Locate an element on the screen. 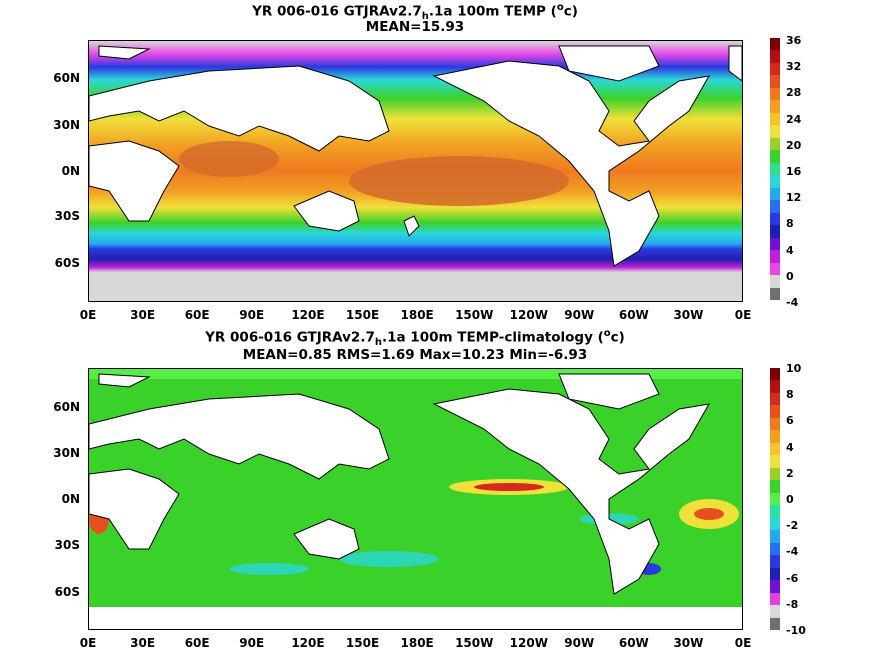  colorbar-label-p2: 10 is located at coordinates (794, 368).